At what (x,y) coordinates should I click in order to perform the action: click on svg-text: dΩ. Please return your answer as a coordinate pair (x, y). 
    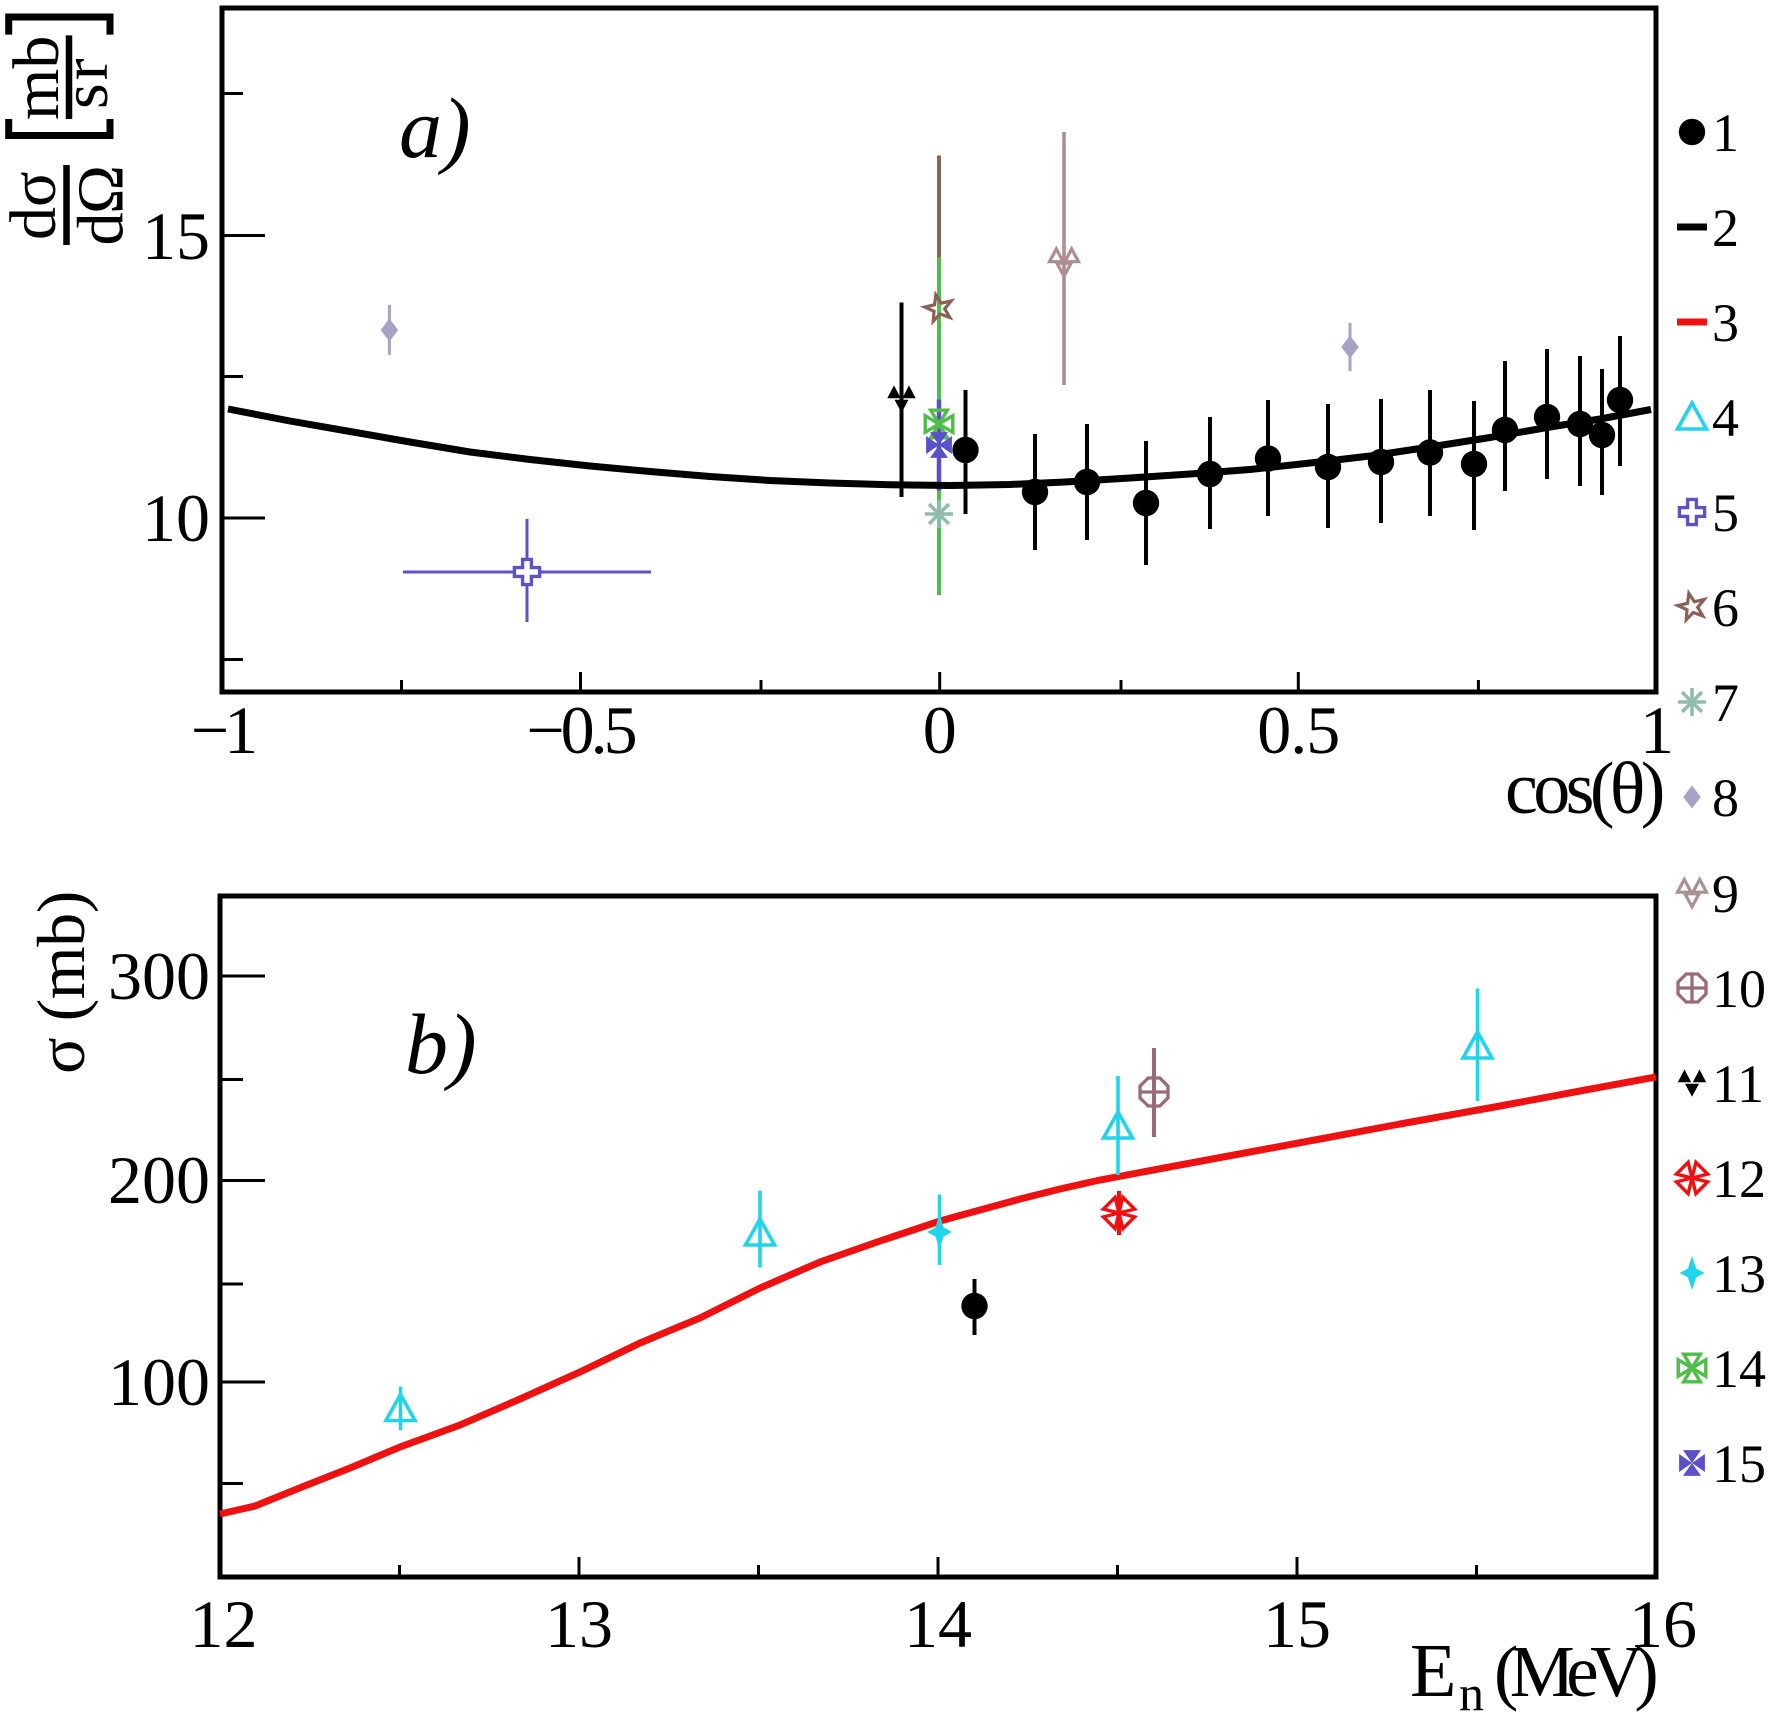
    Looking at the image, I should click on (101, 205).